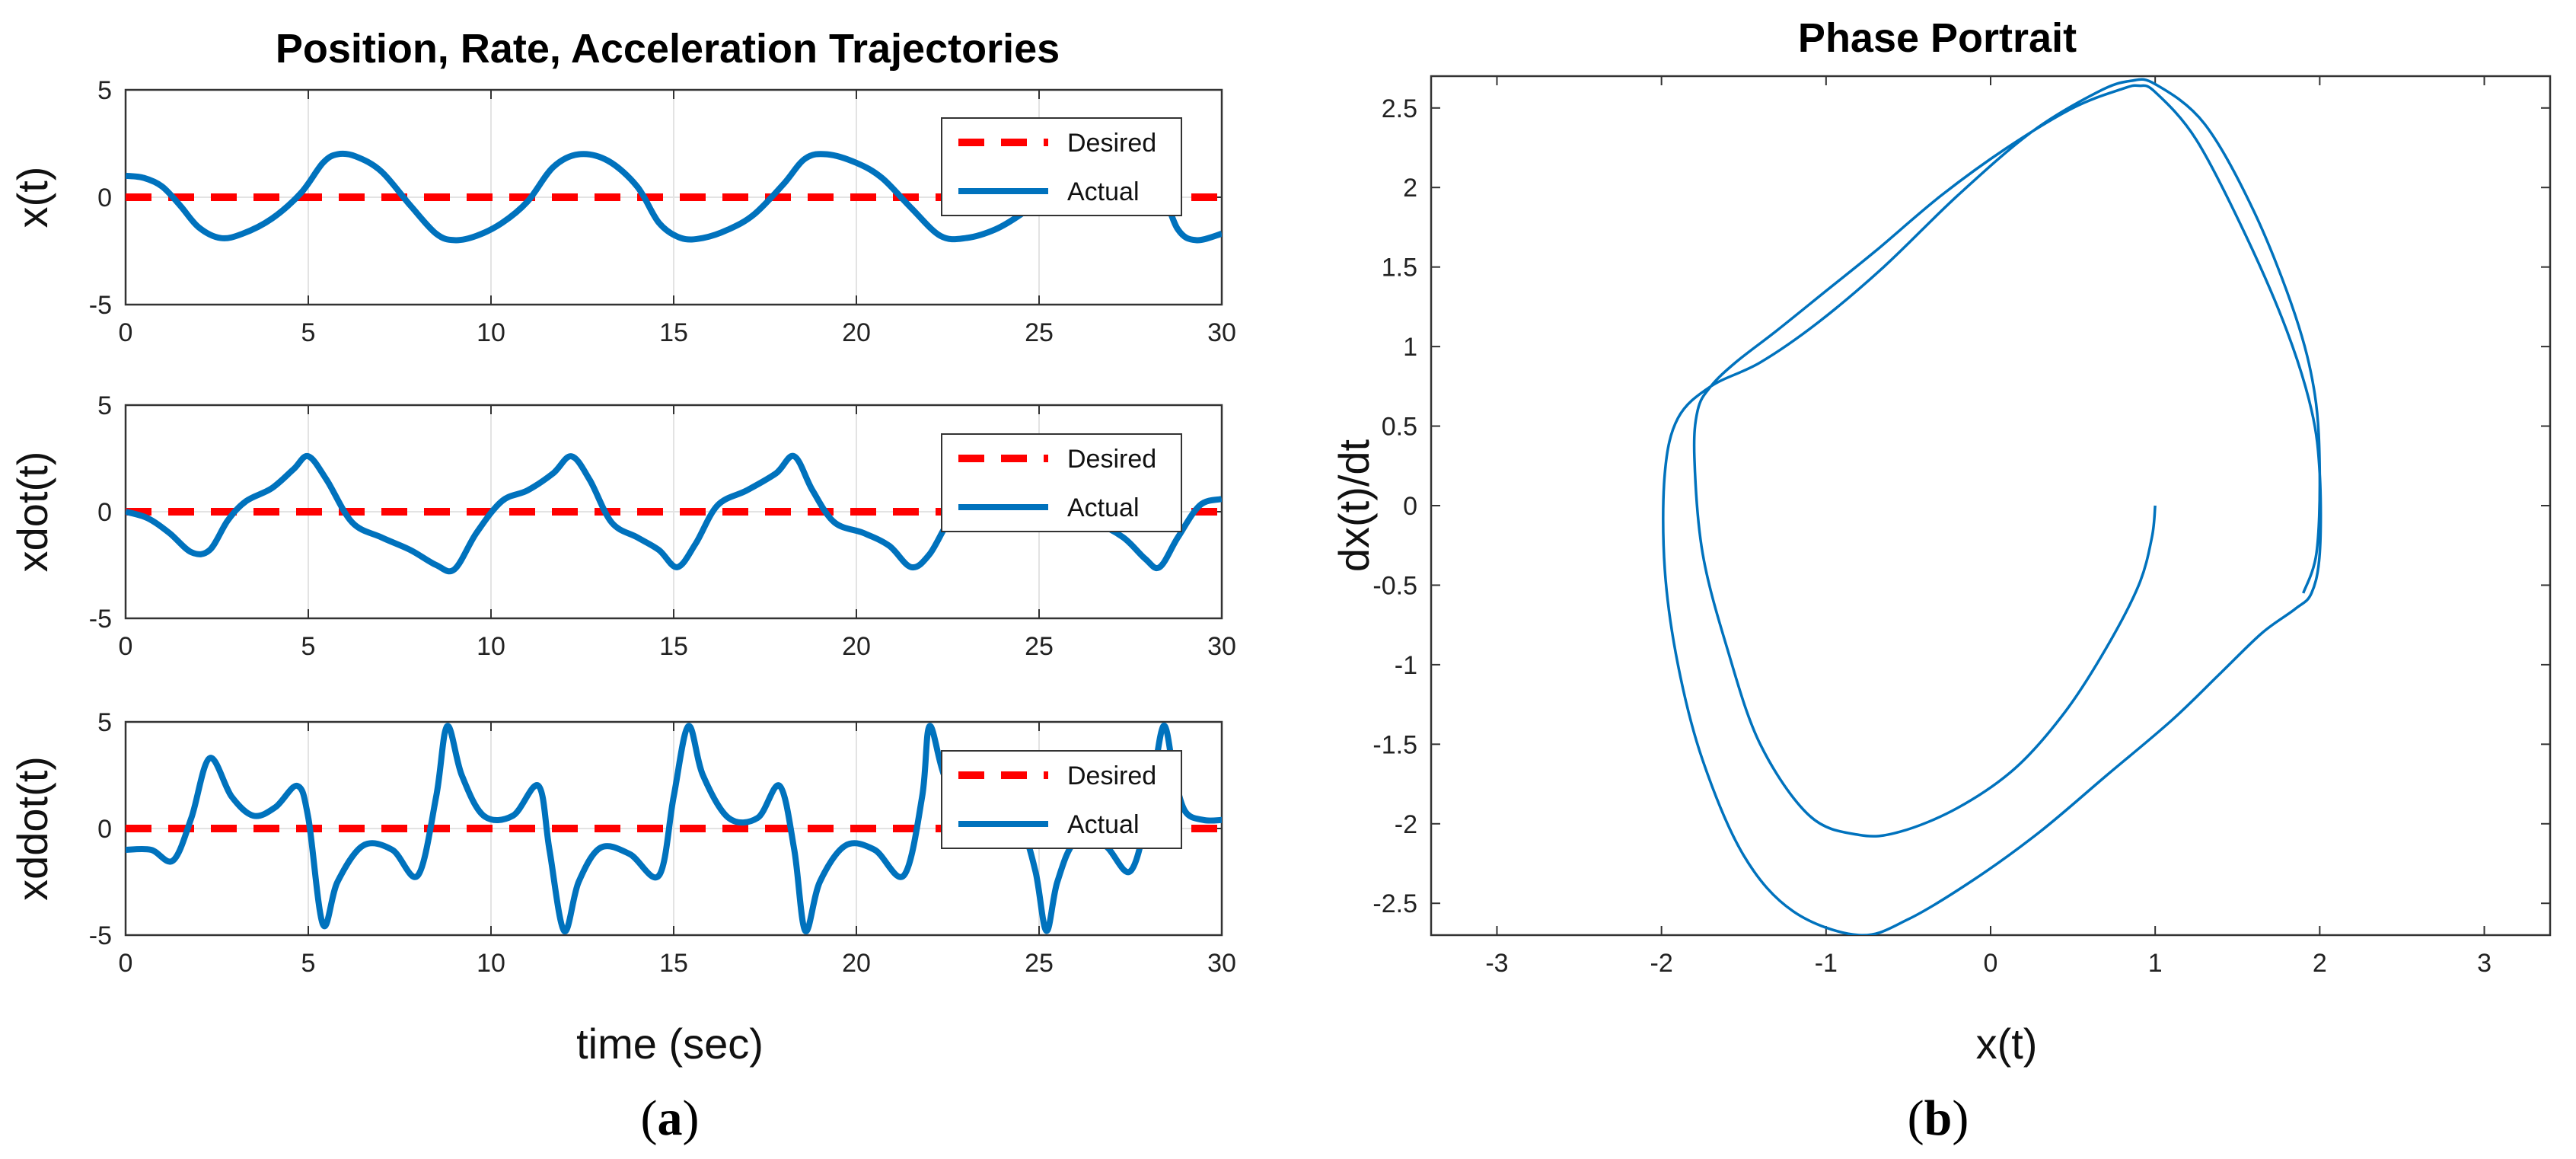 Image resolution: width=2576 pixels, height=1159 pixels. Describe the element at coordinates (1827, 964) in the screenshot. I see `x-tick-label: -1` at that location.